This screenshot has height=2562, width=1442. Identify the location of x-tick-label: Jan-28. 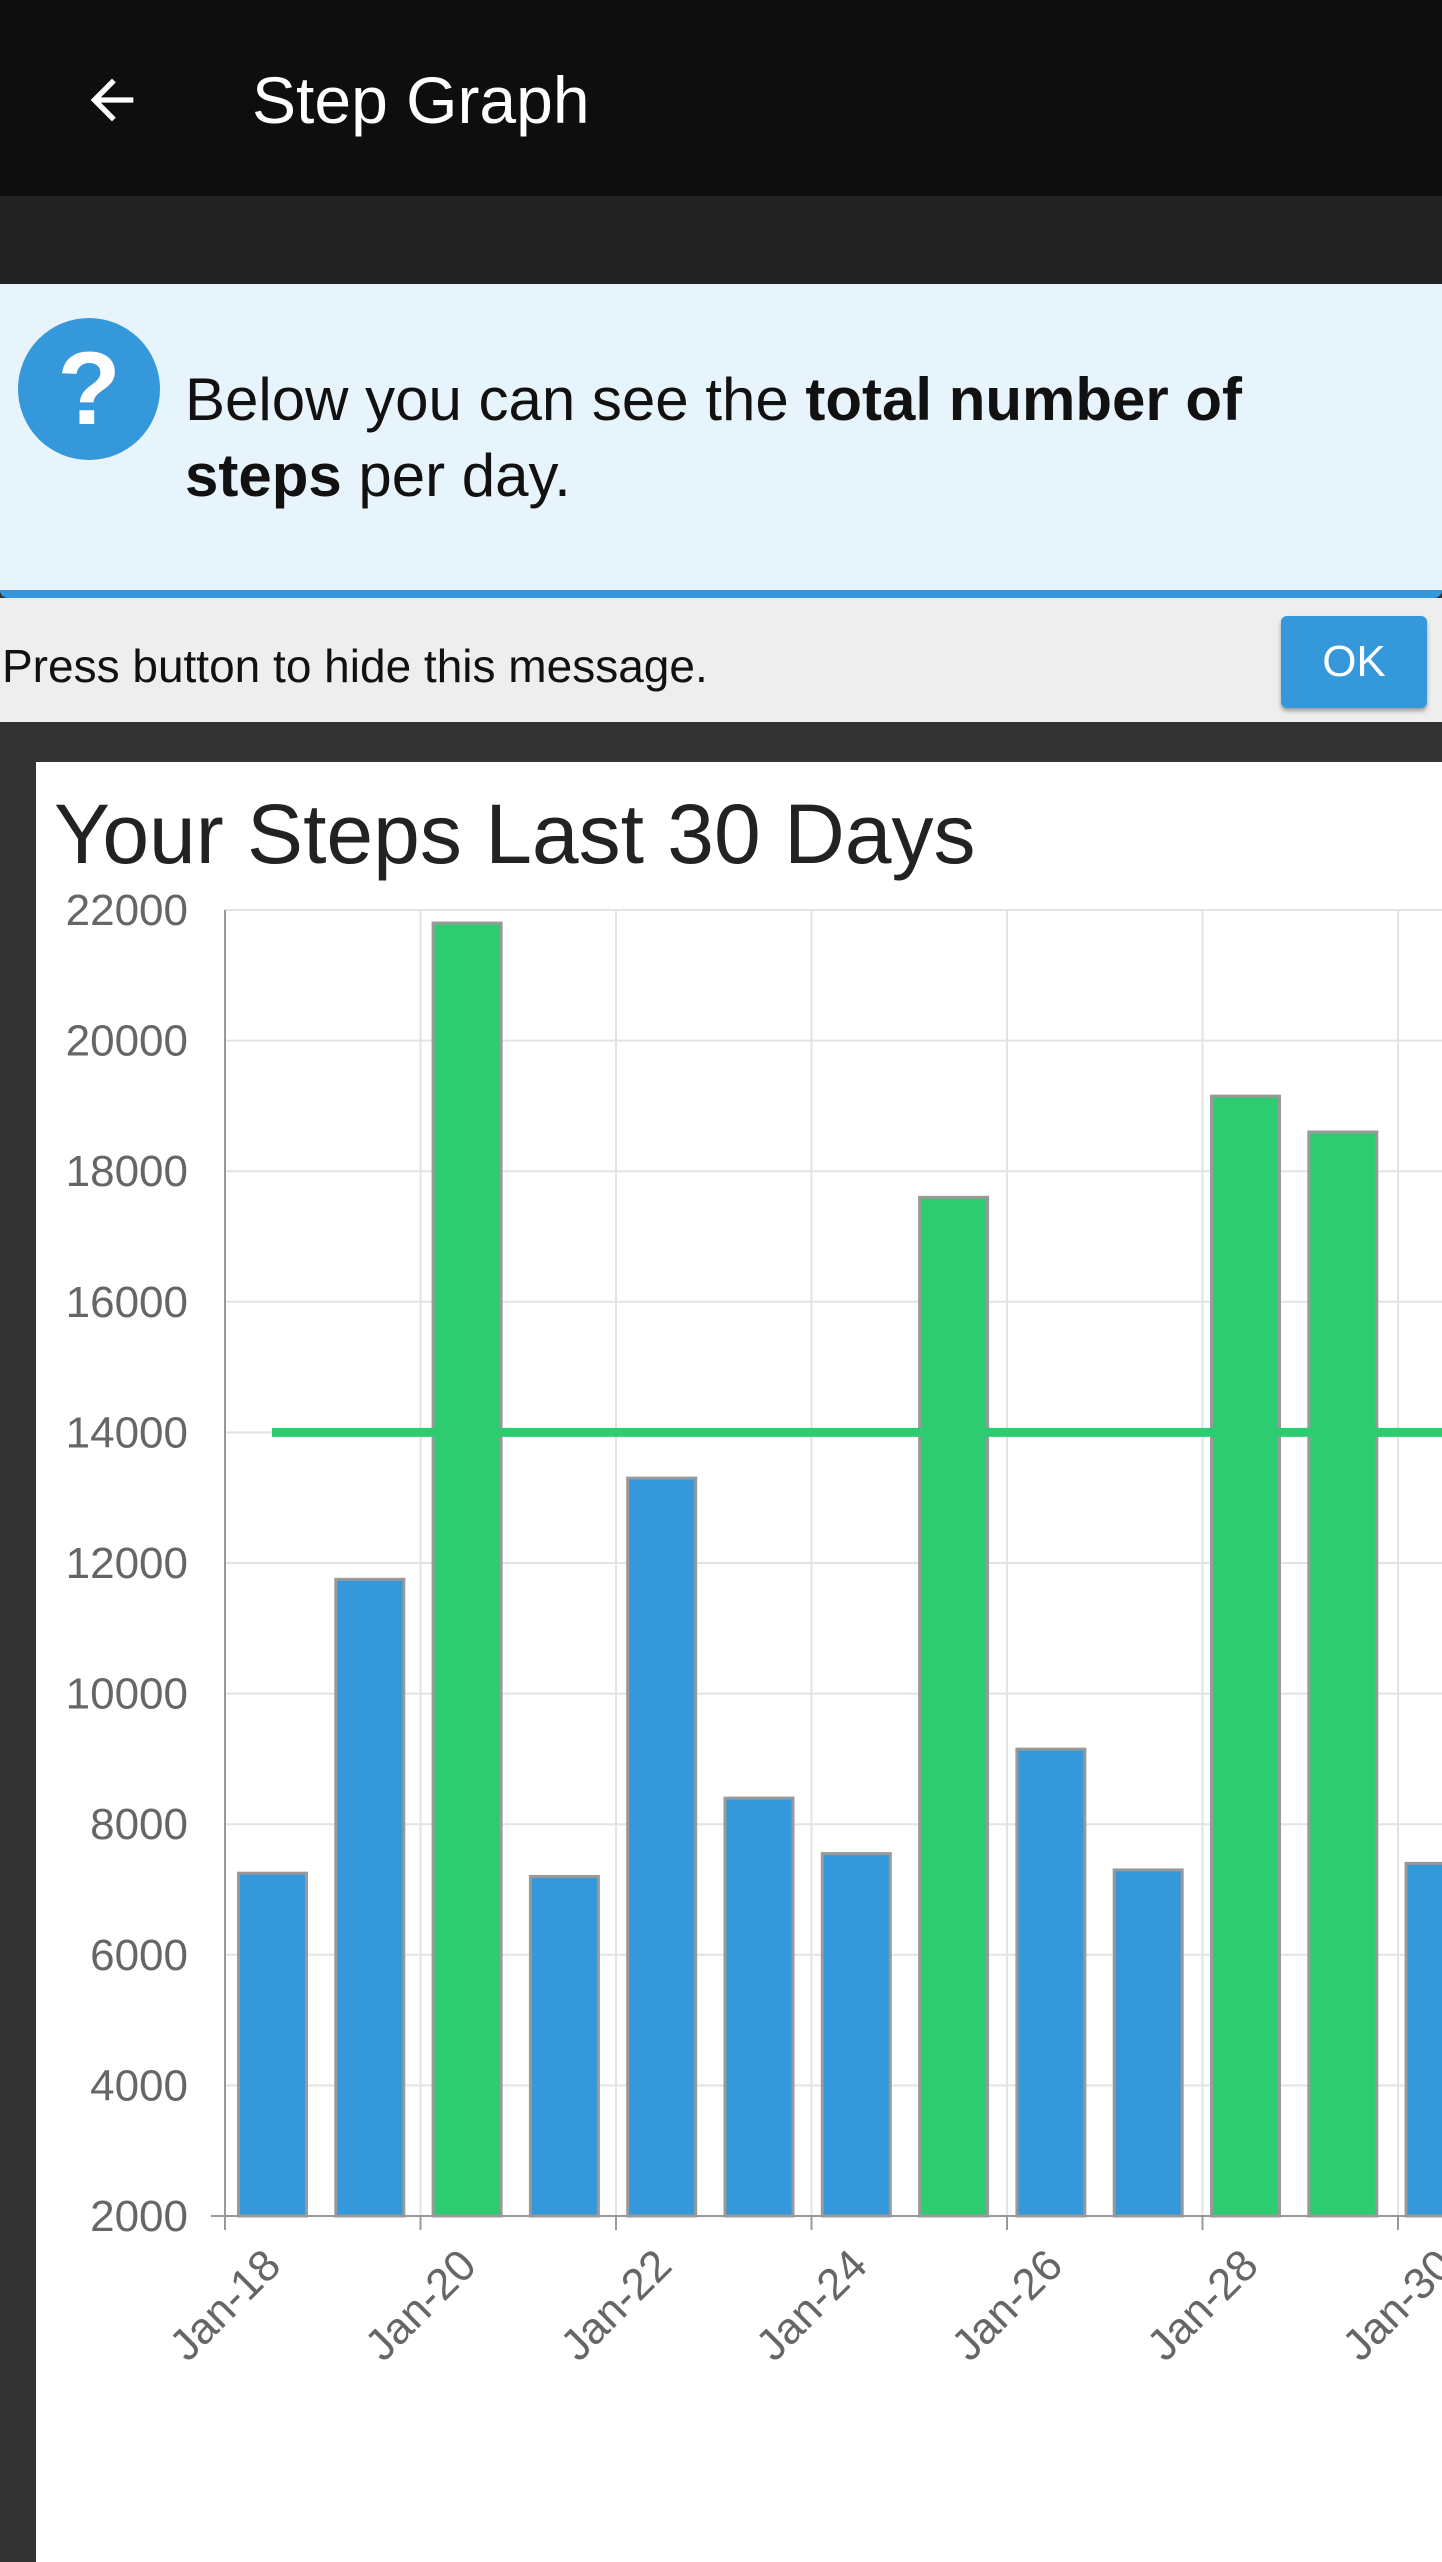
(1203, 2305).